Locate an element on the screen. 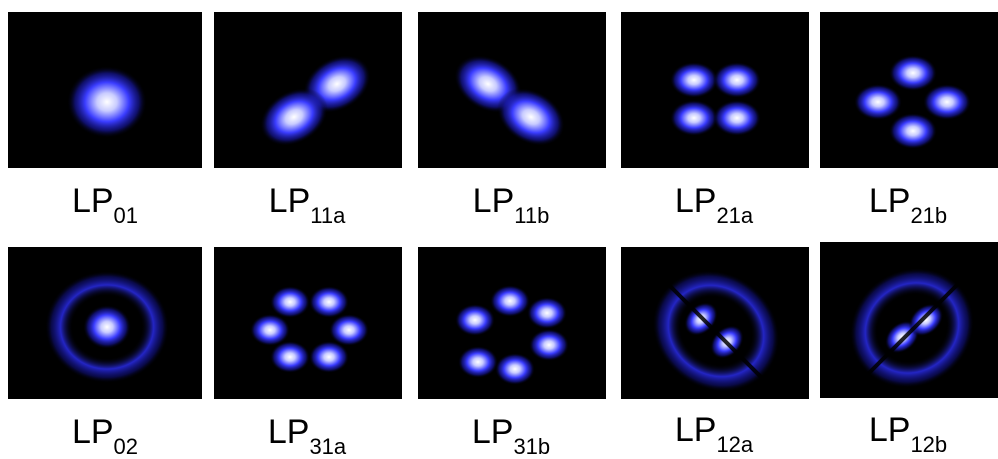 The width and height of the screenshot is (998, 459). mode-pattern-lp21a is located at coordinates (715, 90).